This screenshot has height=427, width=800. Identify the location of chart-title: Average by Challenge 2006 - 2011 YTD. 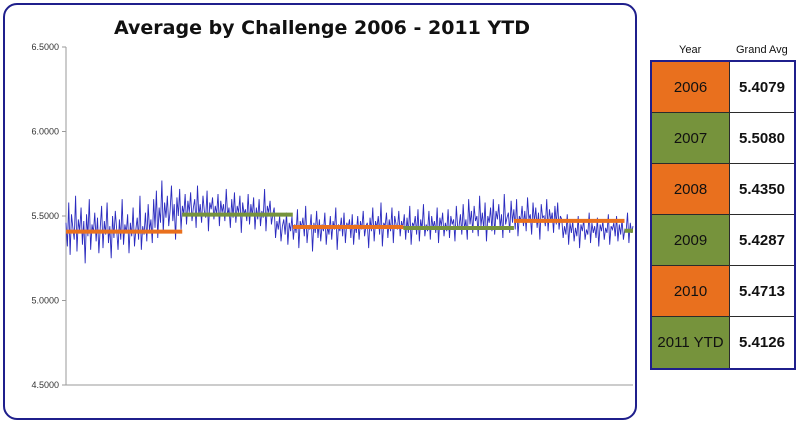
(321, 28).